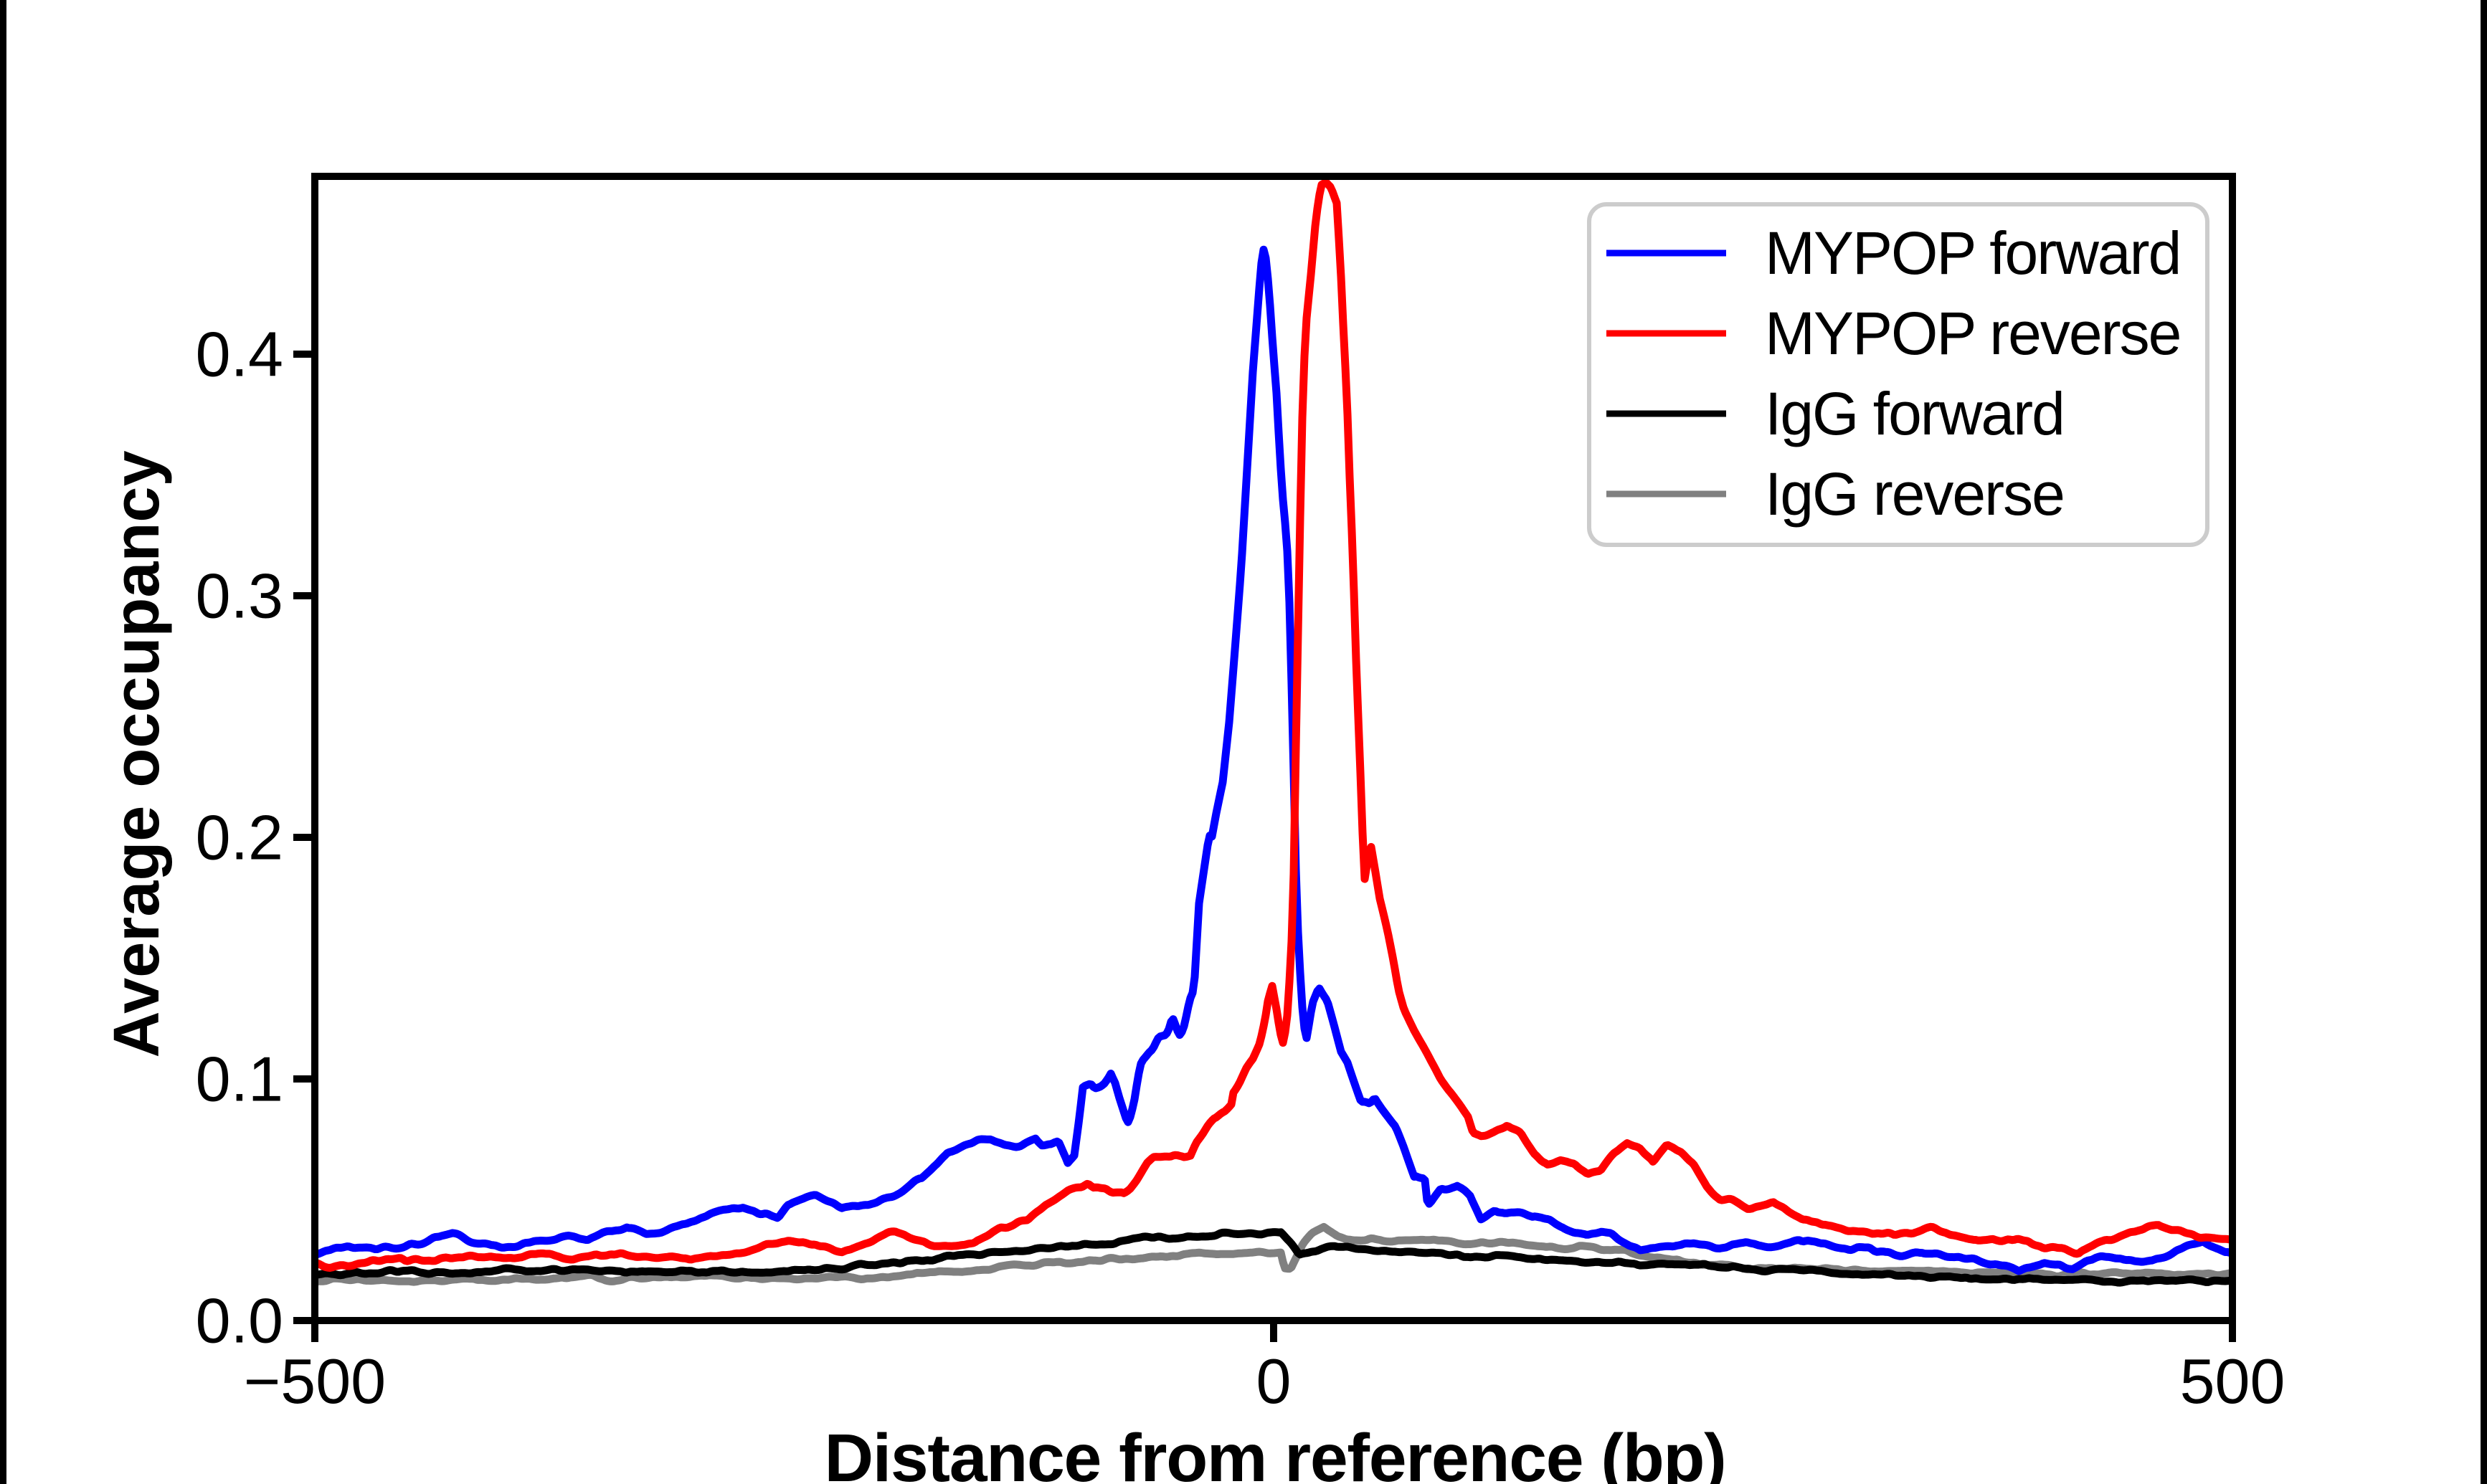  I want to click on svg-text: Distance from reference (bp), so click(1275, 1452).